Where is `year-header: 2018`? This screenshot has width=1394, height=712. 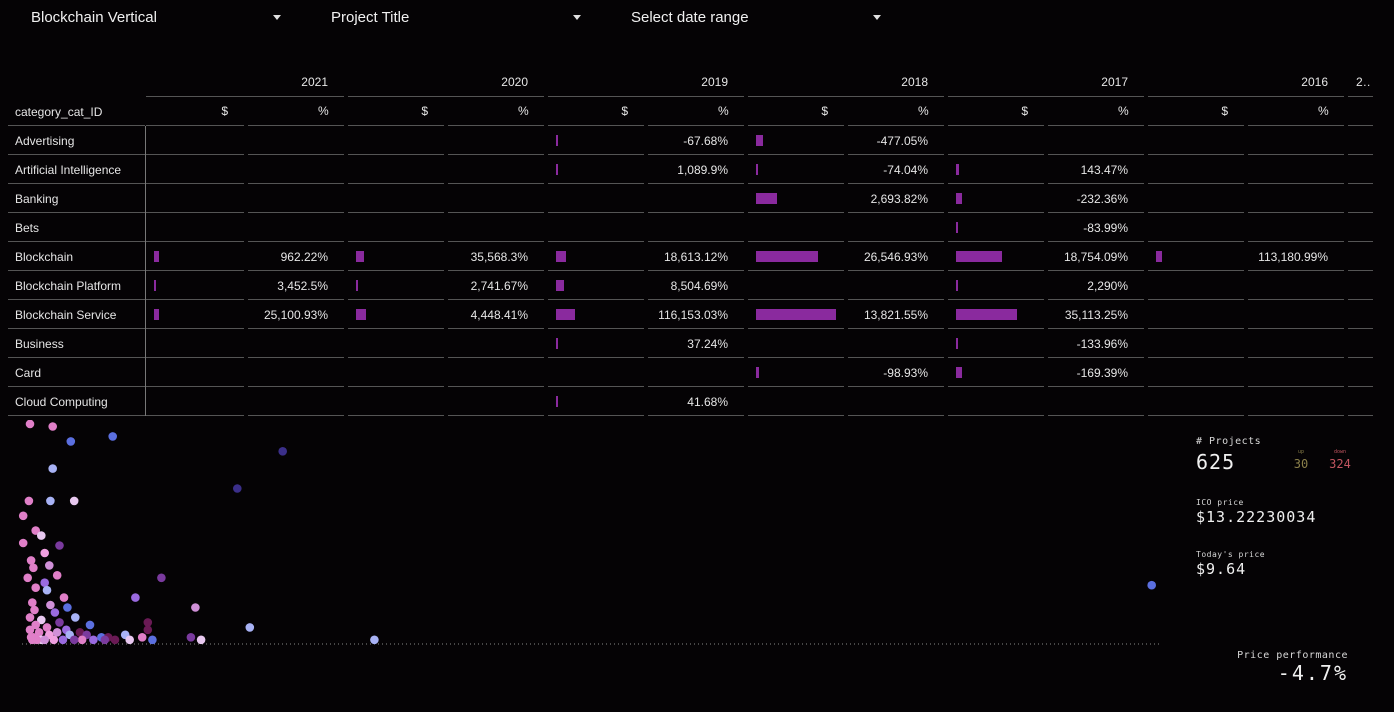
year-header: 2018 is located at coordinates (914, 82).